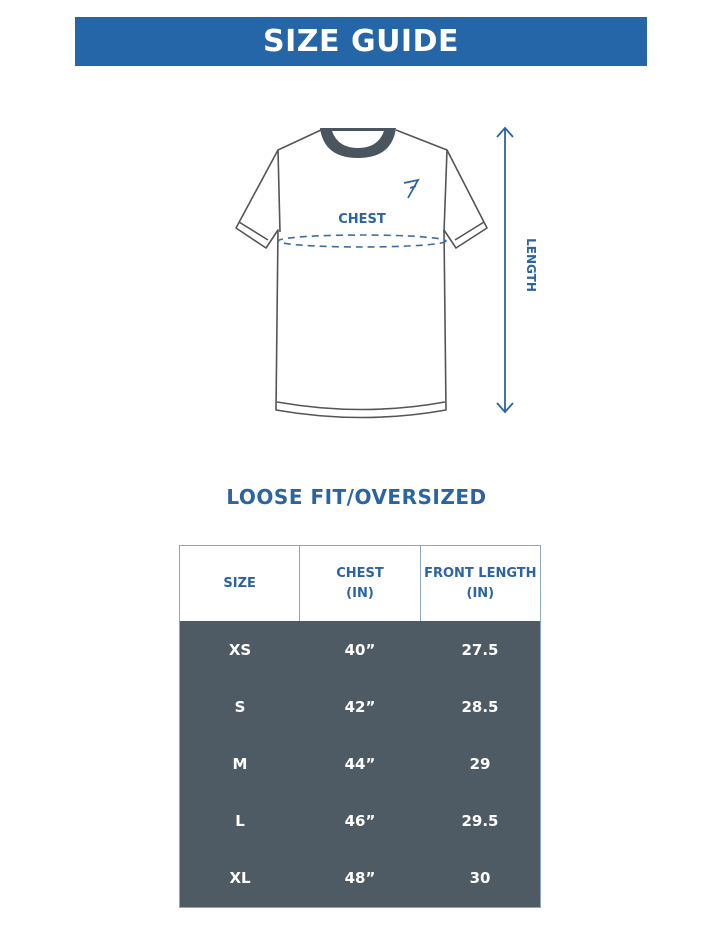 The width and height of the screenshot is (713, 927). I want to click on title-banner: SIZE GUIDE, so click(361, 41).